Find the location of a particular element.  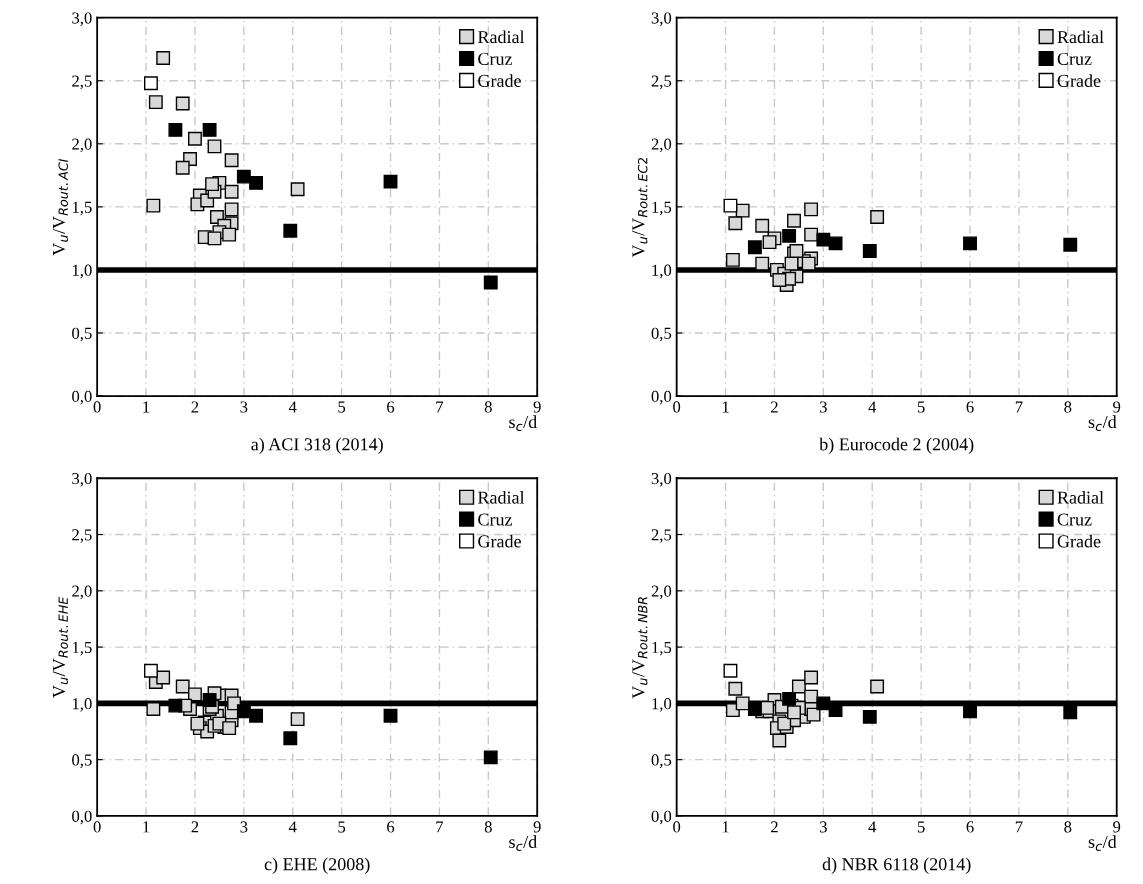

y-axis-title: V$_{u}$/V$_{Rout.ACI}$ is located at coordinates (60, 207).